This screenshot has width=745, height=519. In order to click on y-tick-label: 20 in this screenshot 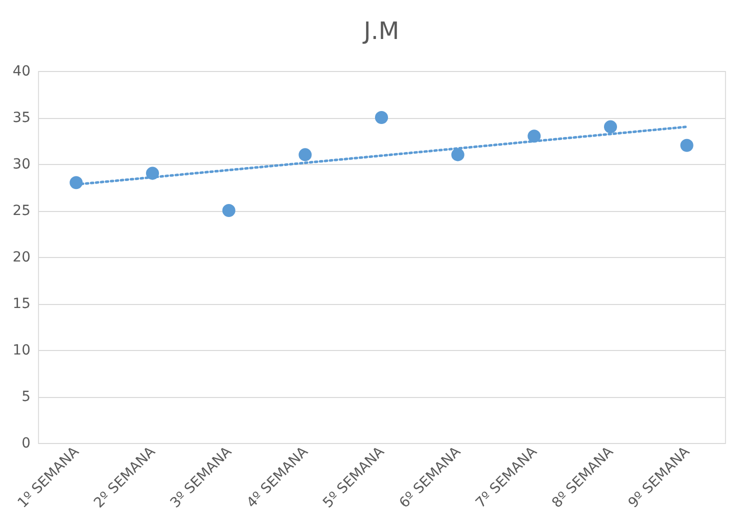, I will do `click(21, 258)`.